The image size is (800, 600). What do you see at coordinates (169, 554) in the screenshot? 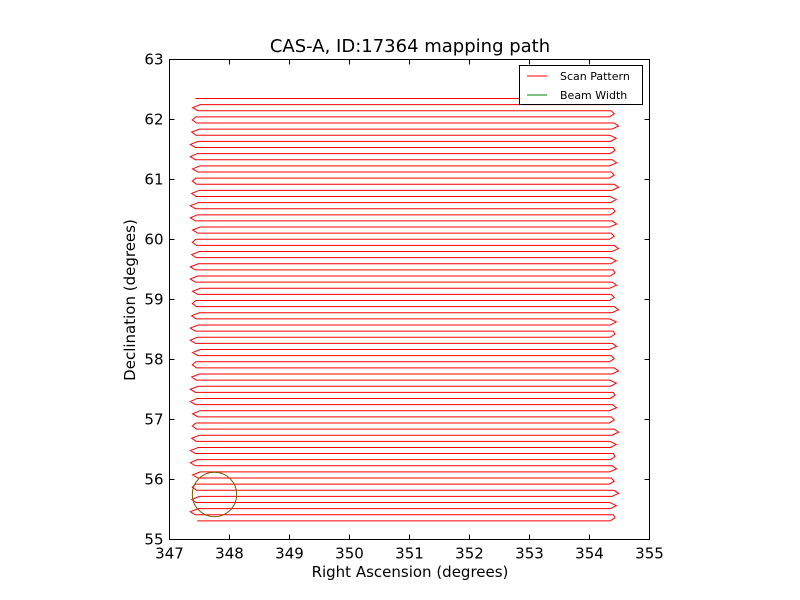
I see `x-tick-label: 347` at bounding box center [169, 554].